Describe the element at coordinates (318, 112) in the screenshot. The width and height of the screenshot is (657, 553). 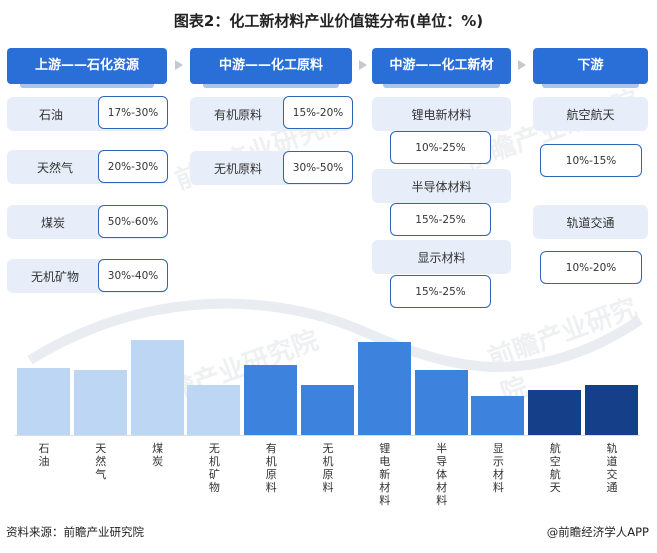
I see `midstream-raw-item-range: 15%-20%` at that location.